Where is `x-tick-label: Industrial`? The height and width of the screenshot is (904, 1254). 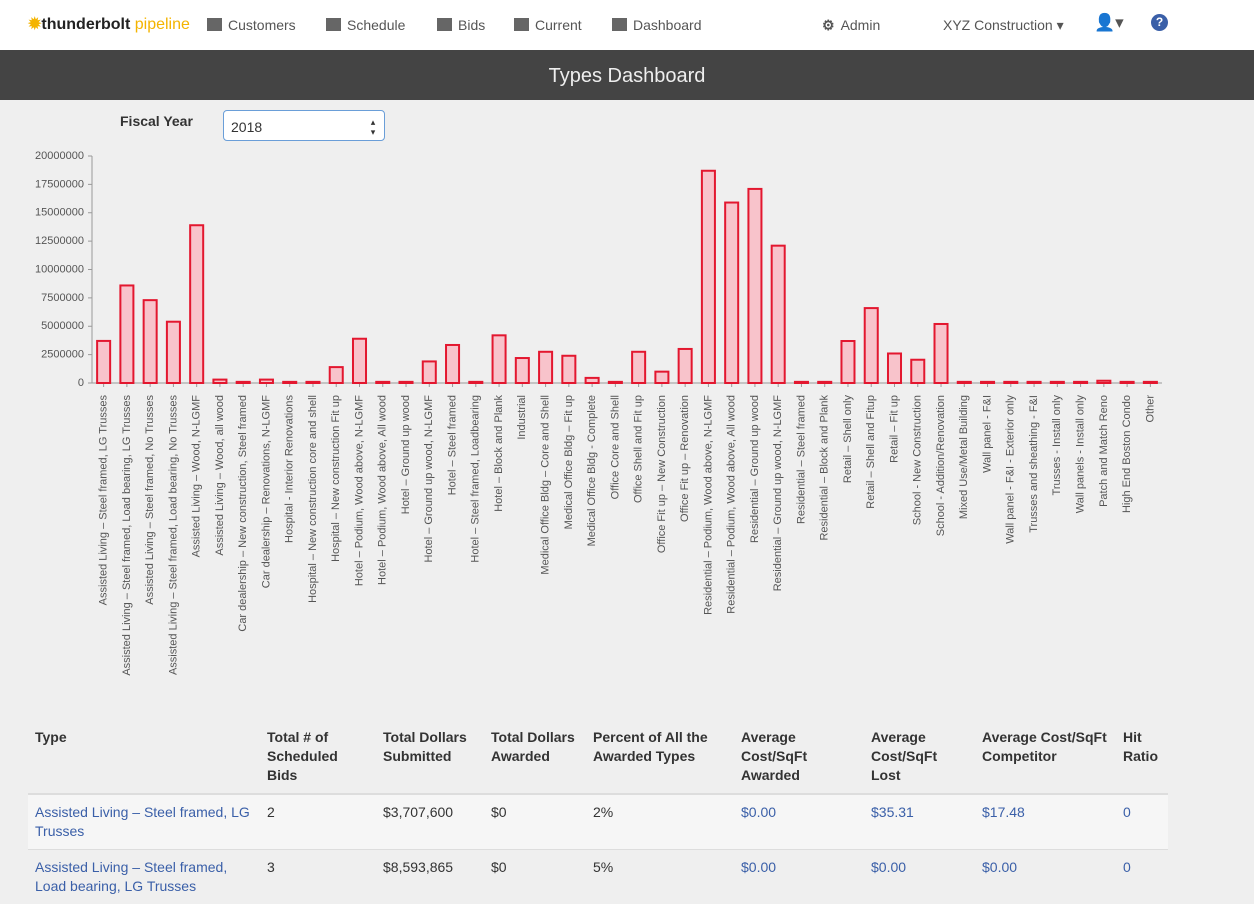 x-tick-label: Industrial is located at coordinates (522, 417).